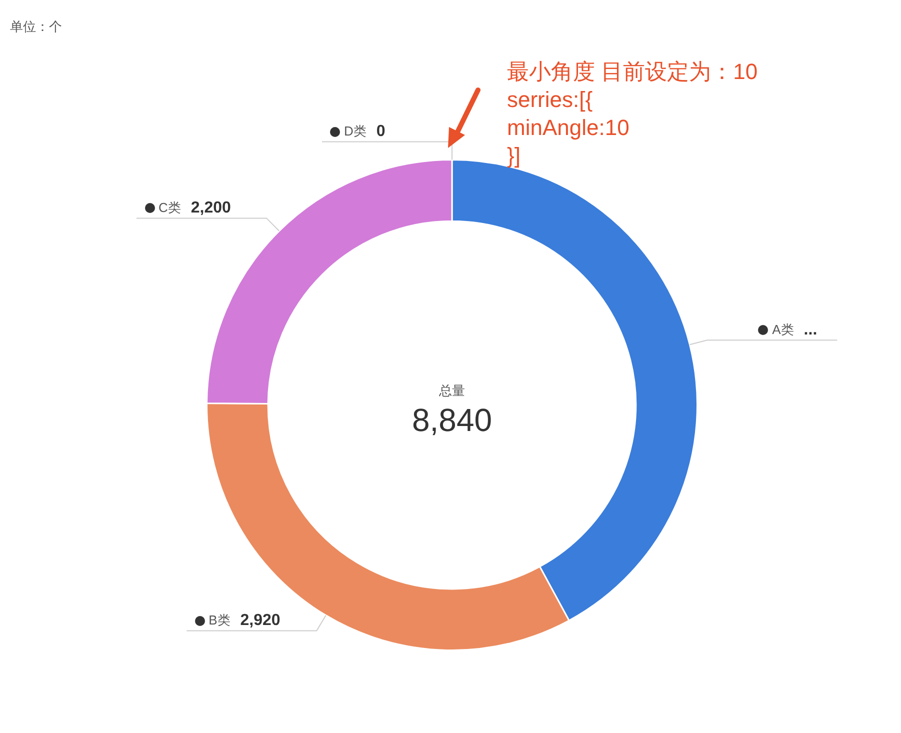  Describe the element at coordinates (355, 130) in the screenshot. I see `legend-label: D类` at that location.